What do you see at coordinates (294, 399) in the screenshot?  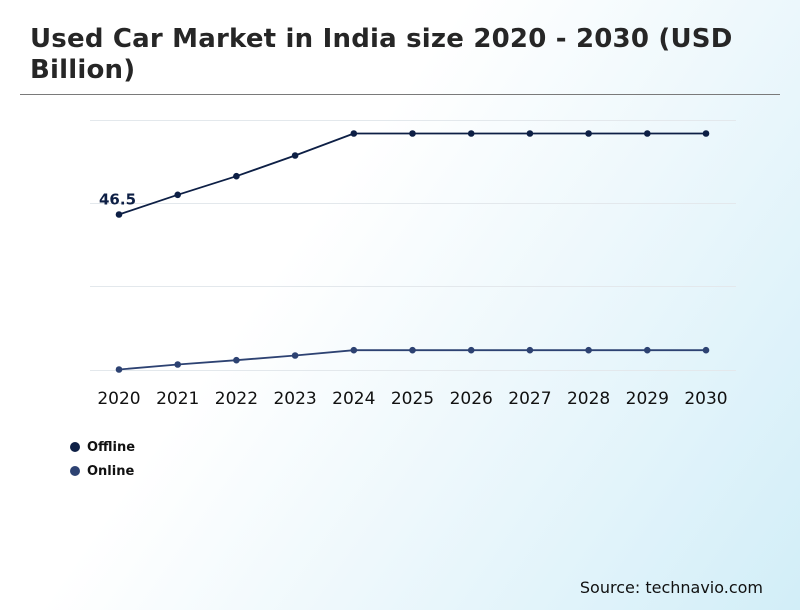 I see `x-tick-label: 2023` at bounding box center [294, 399].